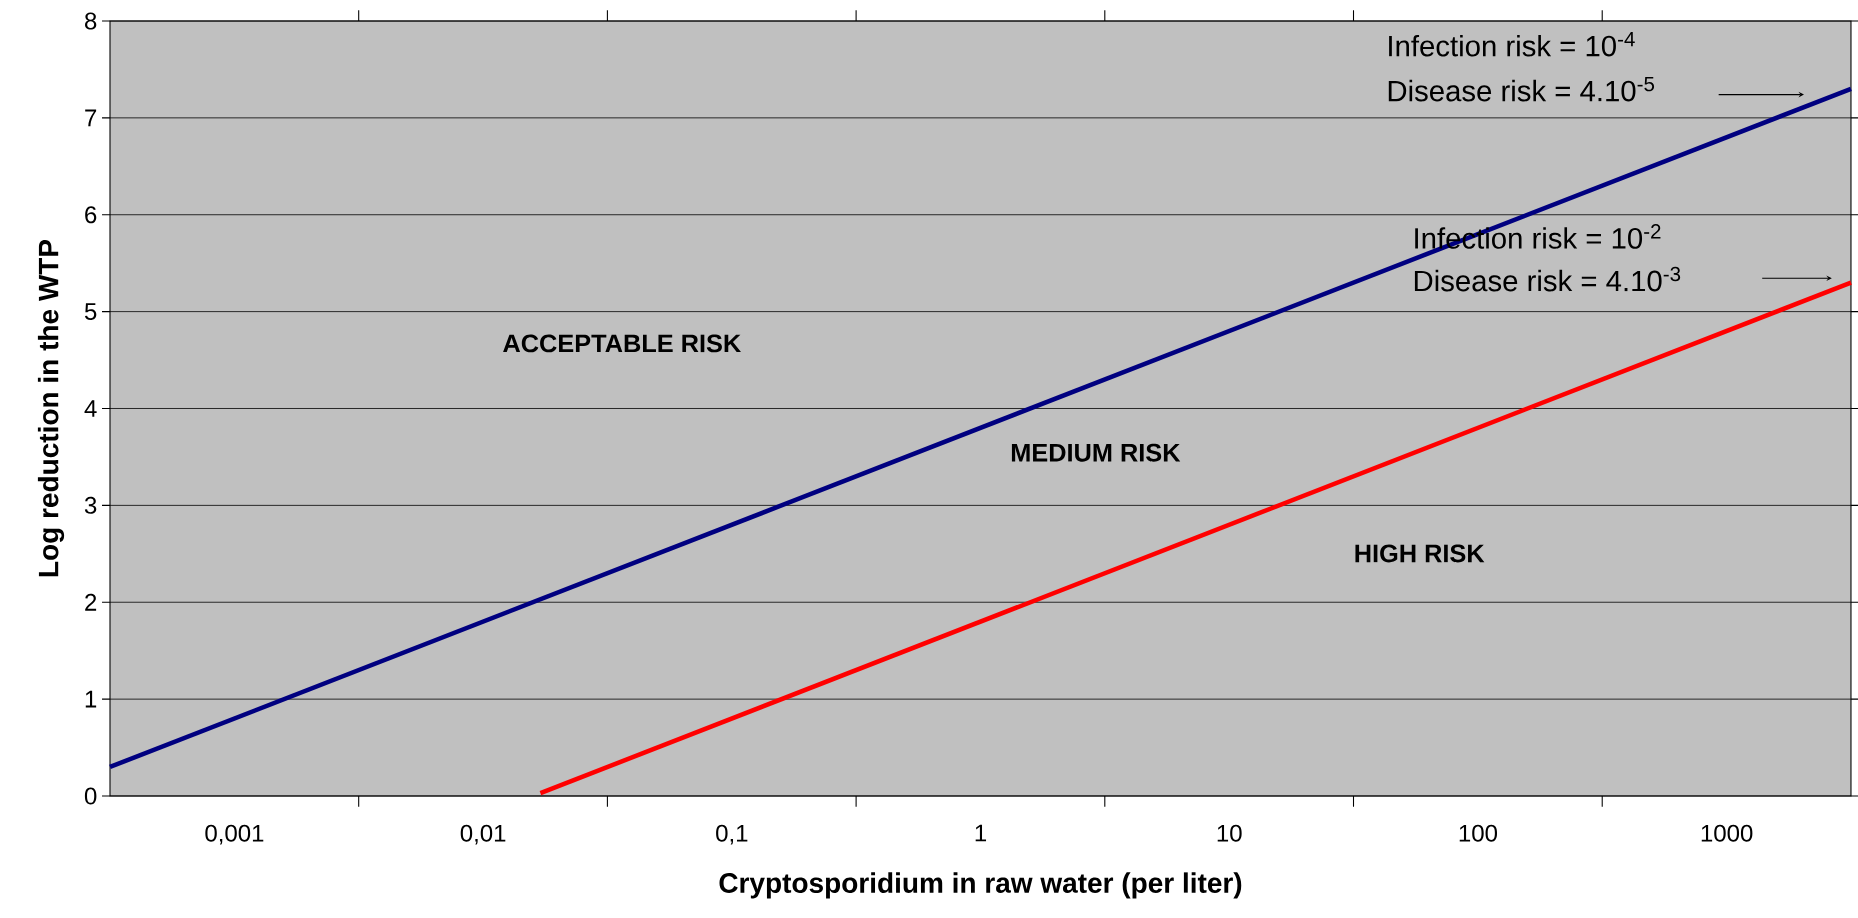  What do you see at coordinates (90, 311) in the screenshot?
I see `y-tick-label: 5` at bounding box center [90, 311].